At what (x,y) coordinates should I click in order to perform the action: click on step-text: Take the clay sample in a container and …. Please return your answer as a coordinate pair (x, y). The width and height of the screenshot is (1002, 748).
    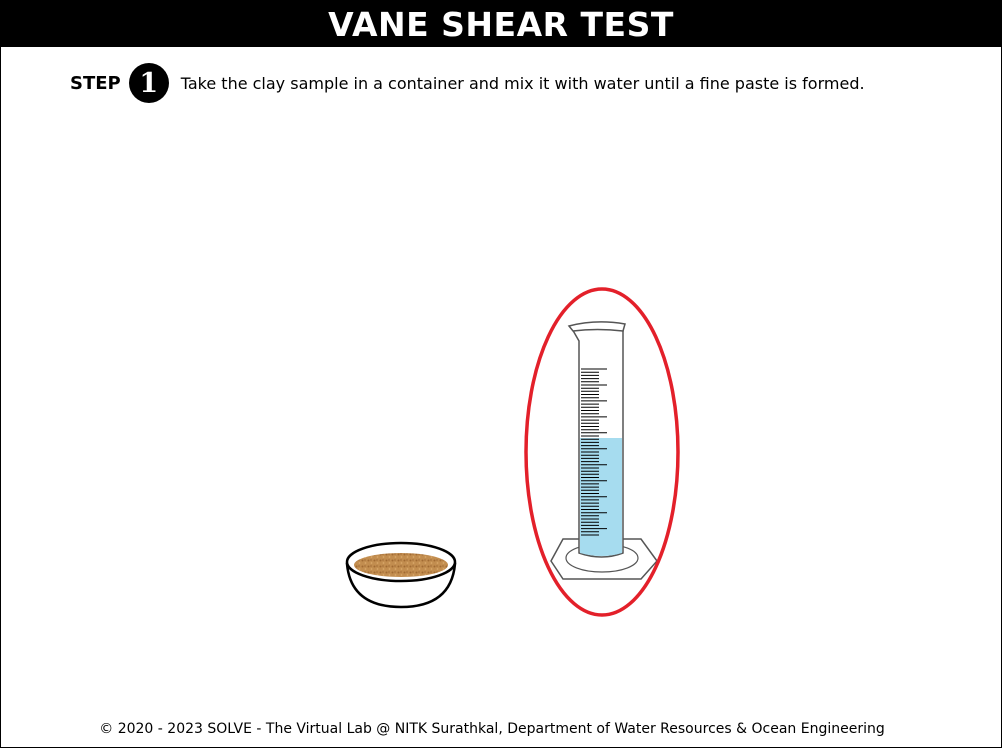
    Looking at the image, I should click on (522, 83).